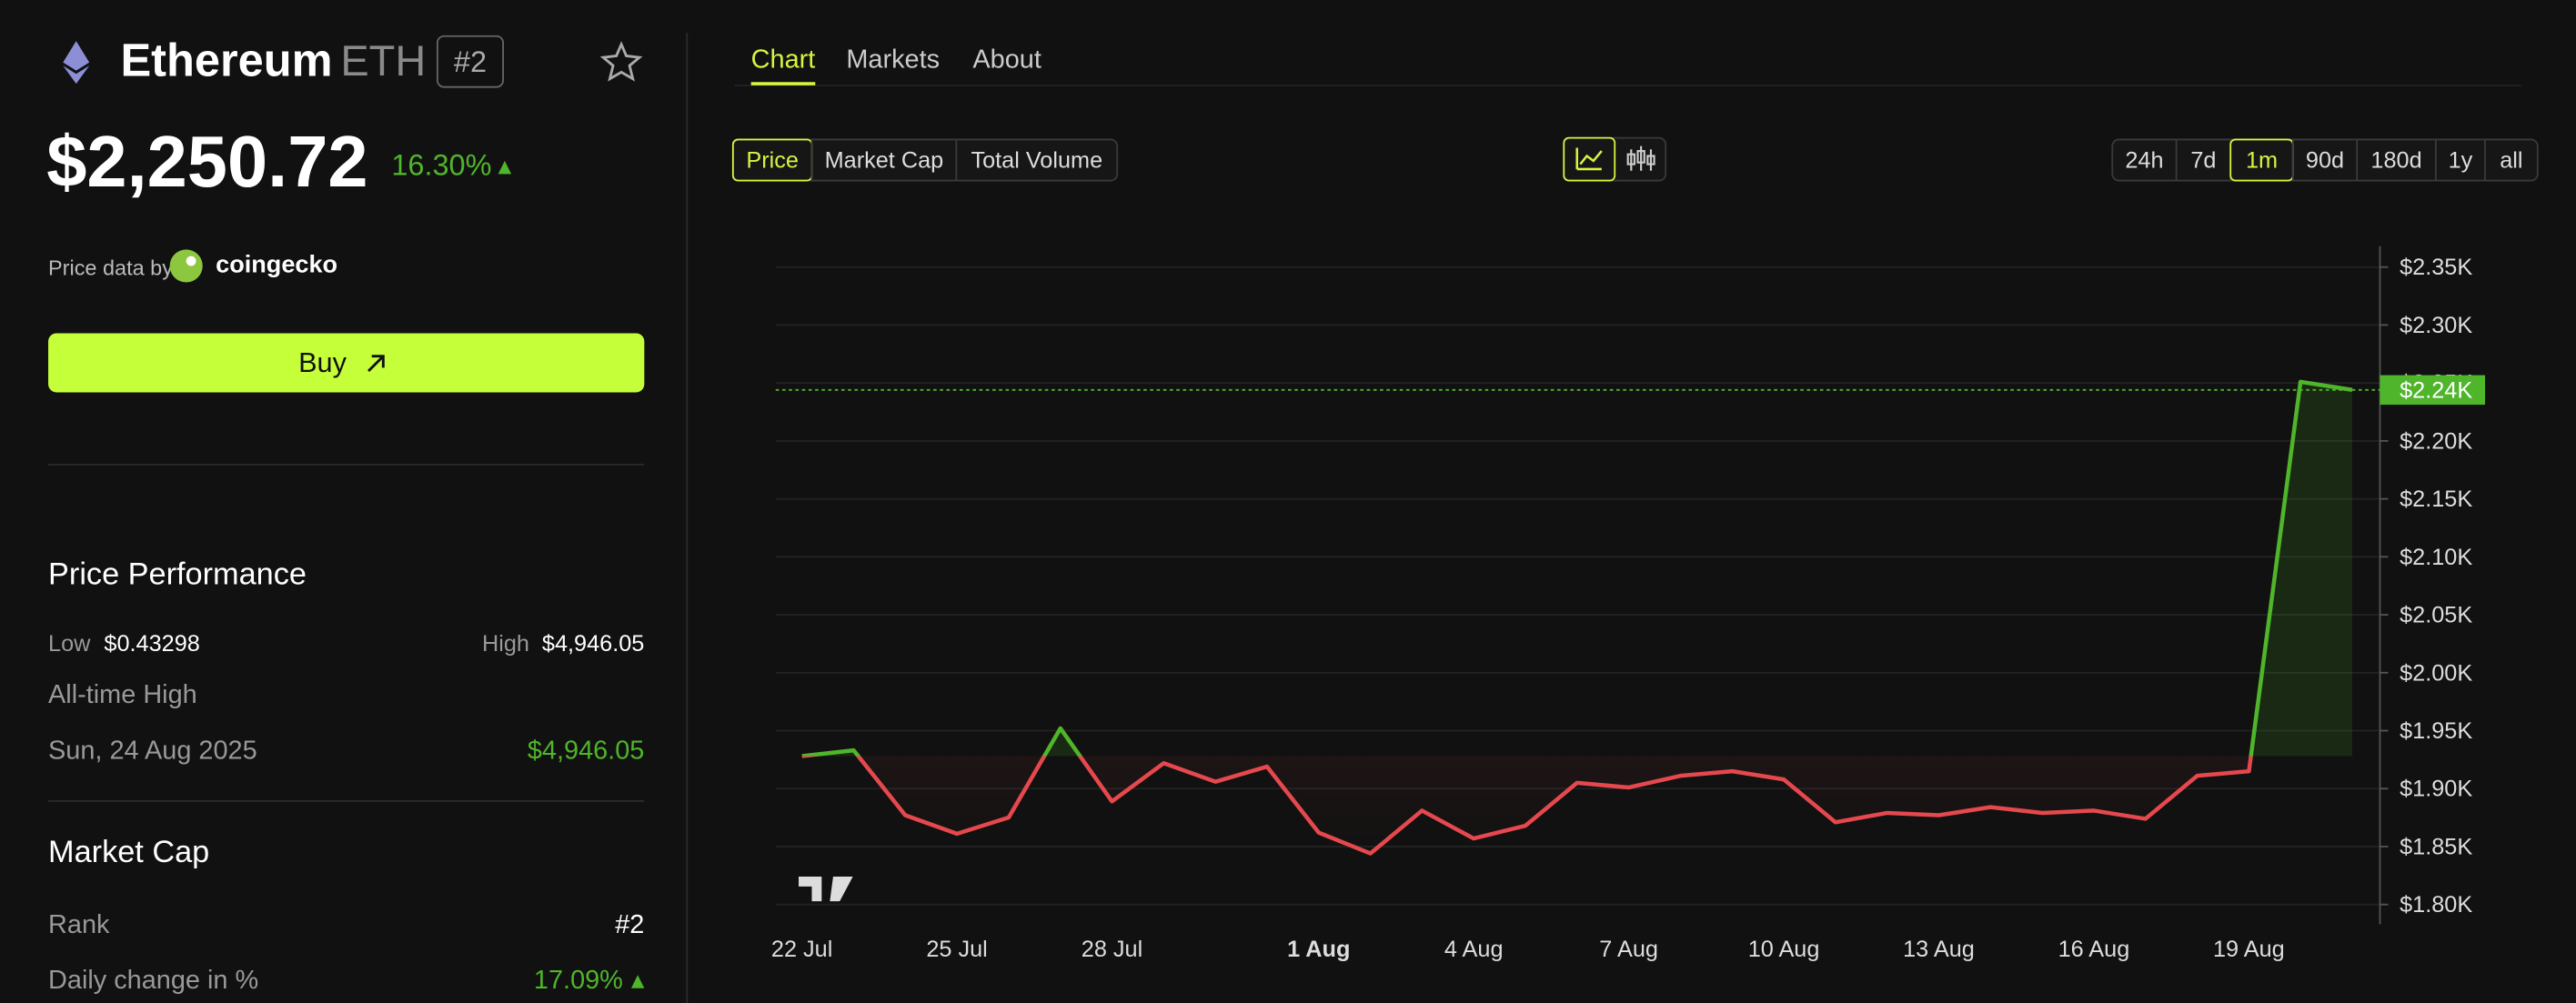 This screenshot has width=2576, height=1003. What do you see at coordinates (177, 574) in the screenshot?
I see `section-title: Price Performance` at bounding box center [177, 574].